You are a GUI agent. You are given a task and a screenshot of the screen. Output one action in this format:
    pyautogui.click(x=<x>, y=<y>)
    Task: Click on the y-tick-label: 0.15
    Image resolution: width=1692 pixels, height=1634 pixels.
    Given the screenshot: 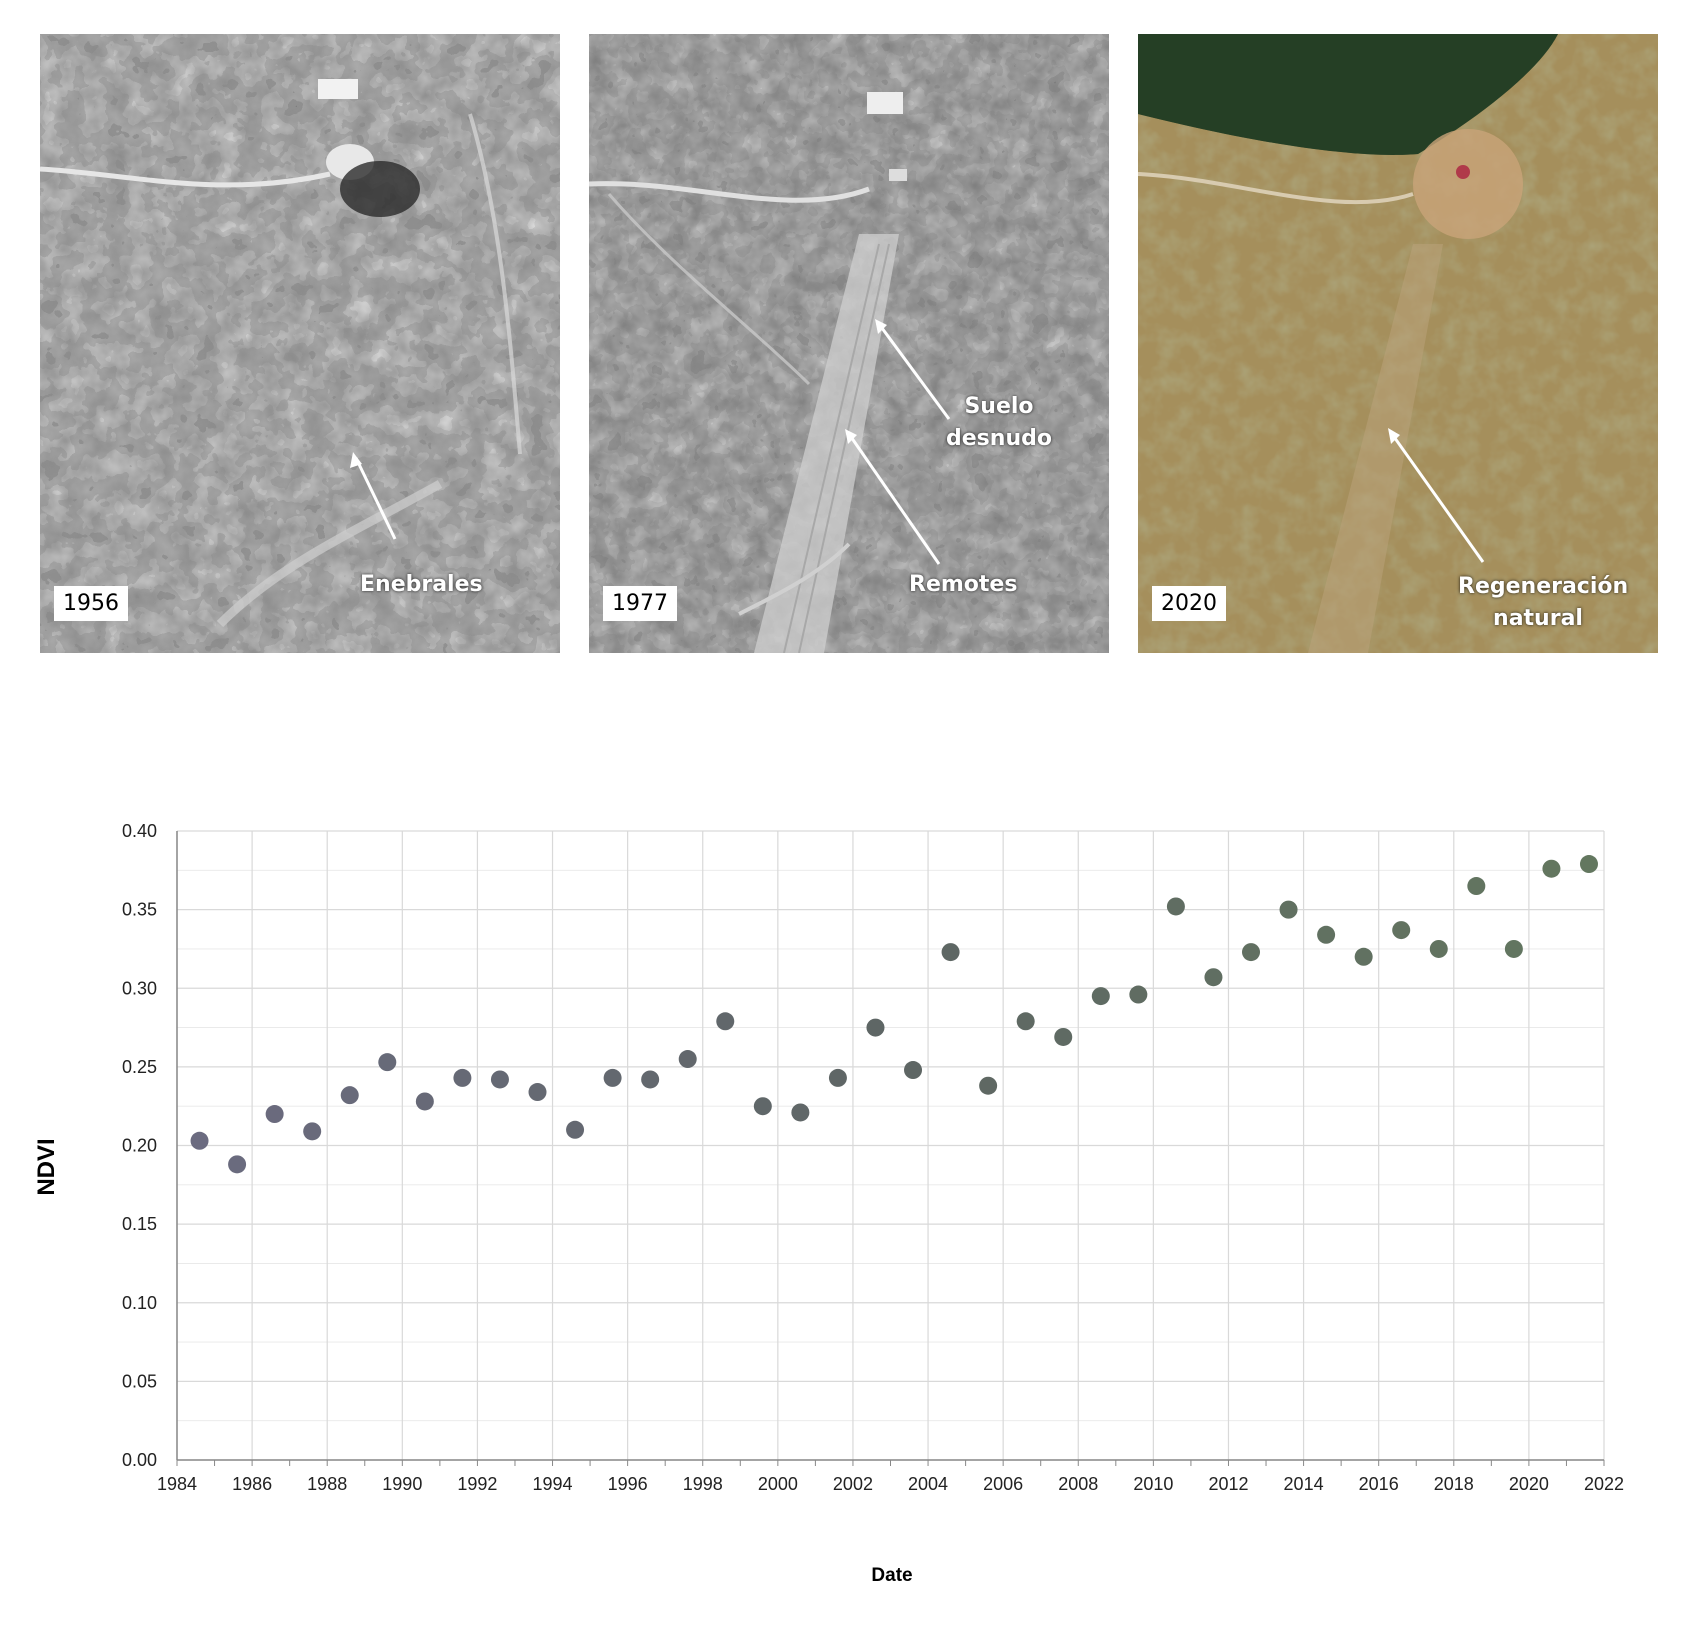 What is the action you would take?
    pyautogui.click(x=139, y=1224)
    